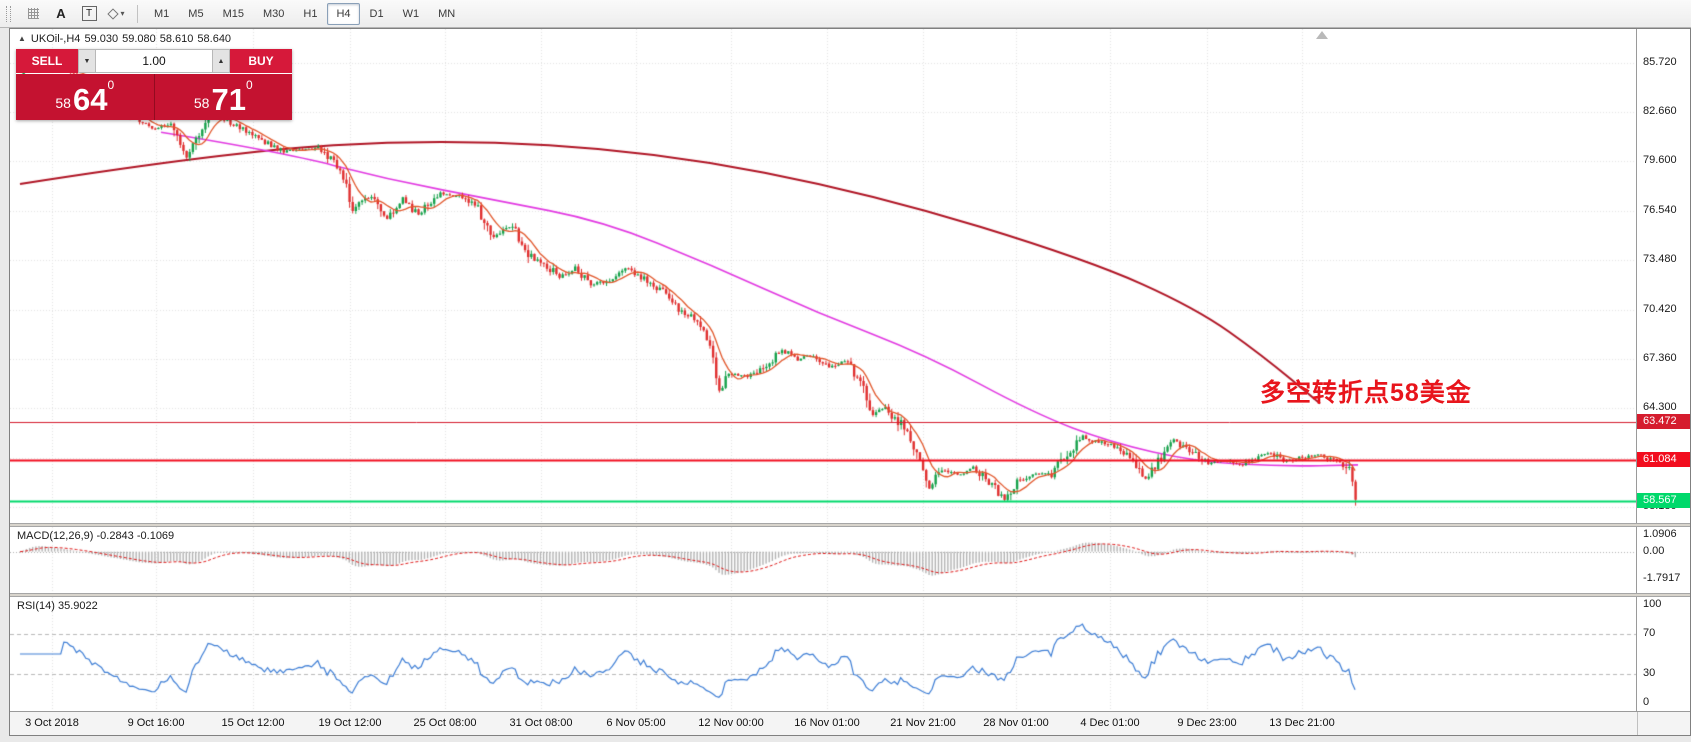  I want to click on bar-high: 59.080, so click(139, 39).